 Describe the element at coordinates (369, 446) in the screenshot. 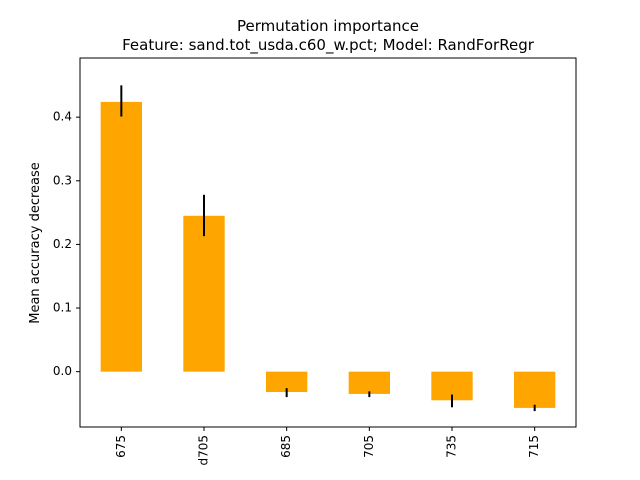

I see `x-tick-label: 705` at that location.